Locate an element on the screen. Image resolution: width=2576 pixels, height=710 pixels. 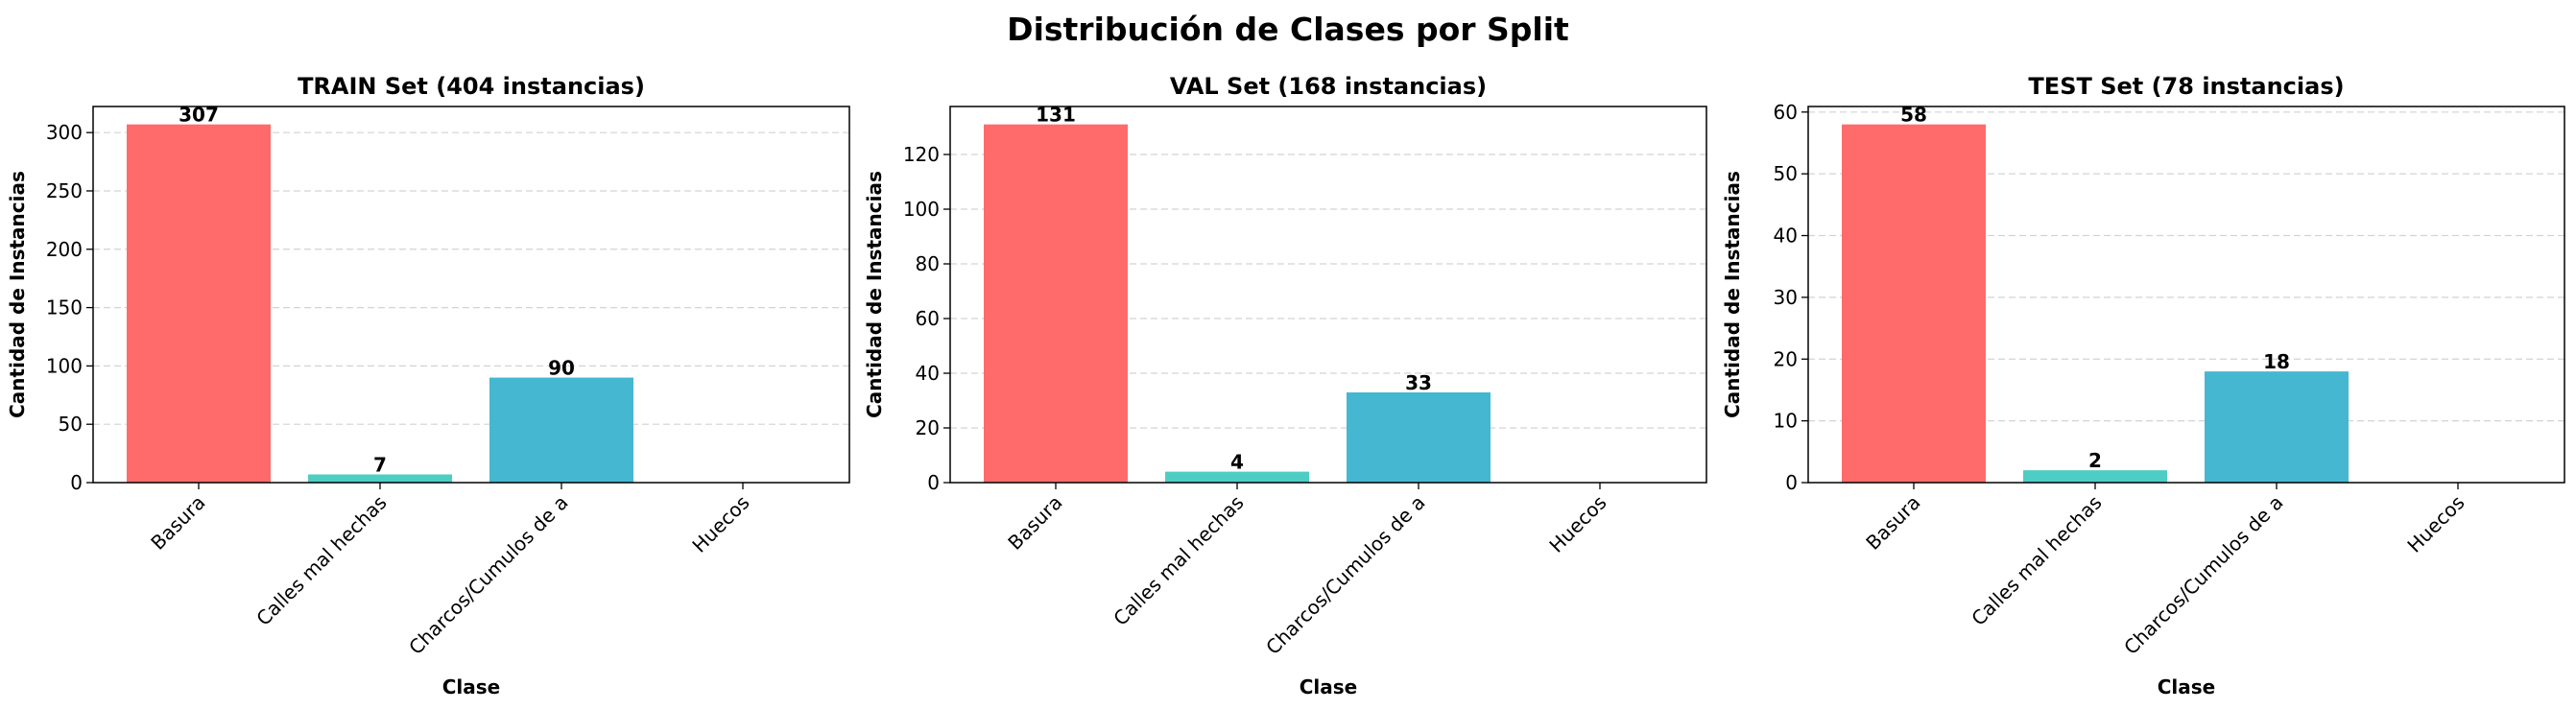
bar-value-label: 58 is located at coordinates (1913, 115).